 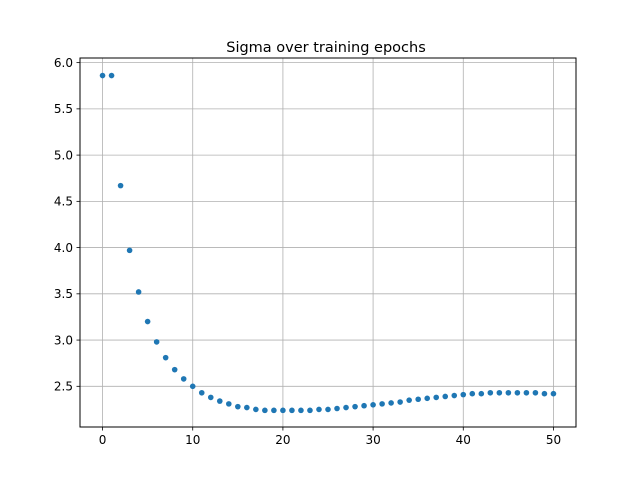 What do you see at coordinates (63, 63) in the screenshot?
I see `y-tick-label: 6.0` at bounding box center [63, 63].